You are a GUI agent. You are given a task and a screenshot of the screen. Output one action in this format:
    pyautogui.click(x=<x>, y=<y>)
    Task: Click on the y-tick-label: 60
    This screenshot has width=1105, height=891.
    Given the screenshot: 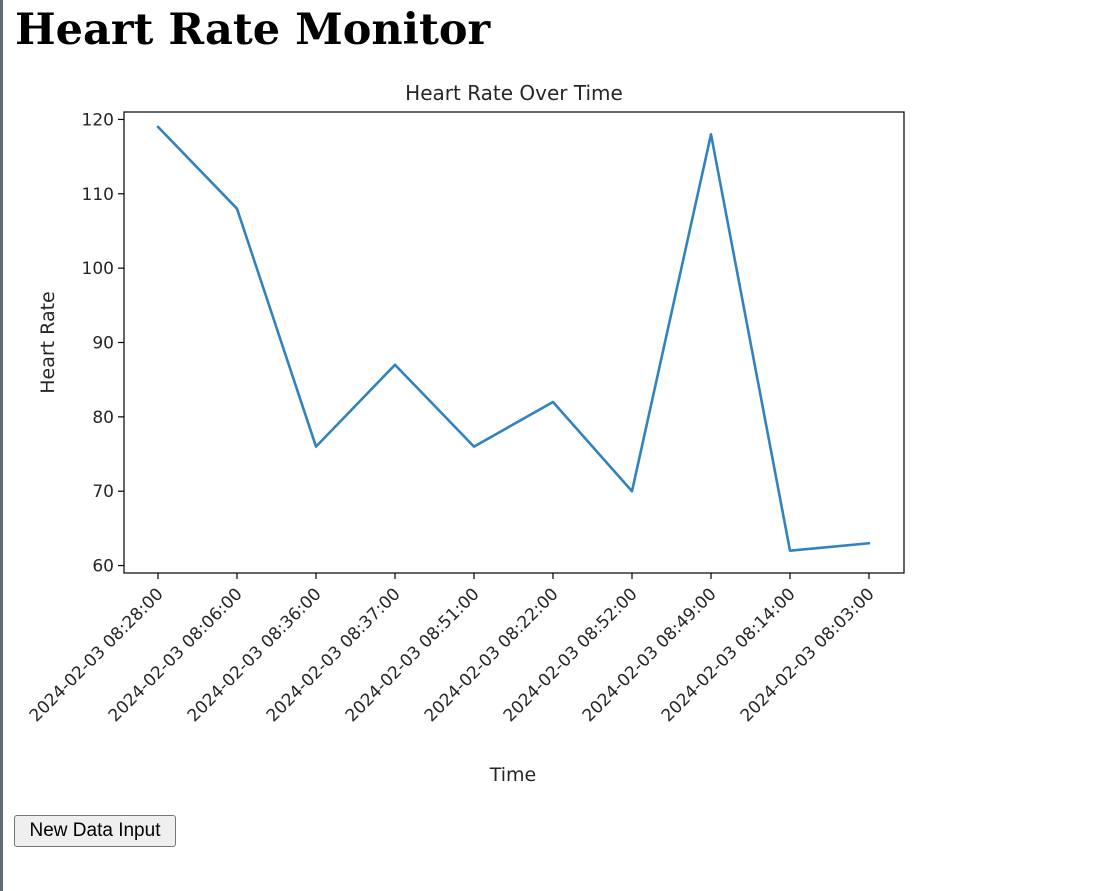 What is the action you would take?
    pyautogui.click(x=103, y=567)
    